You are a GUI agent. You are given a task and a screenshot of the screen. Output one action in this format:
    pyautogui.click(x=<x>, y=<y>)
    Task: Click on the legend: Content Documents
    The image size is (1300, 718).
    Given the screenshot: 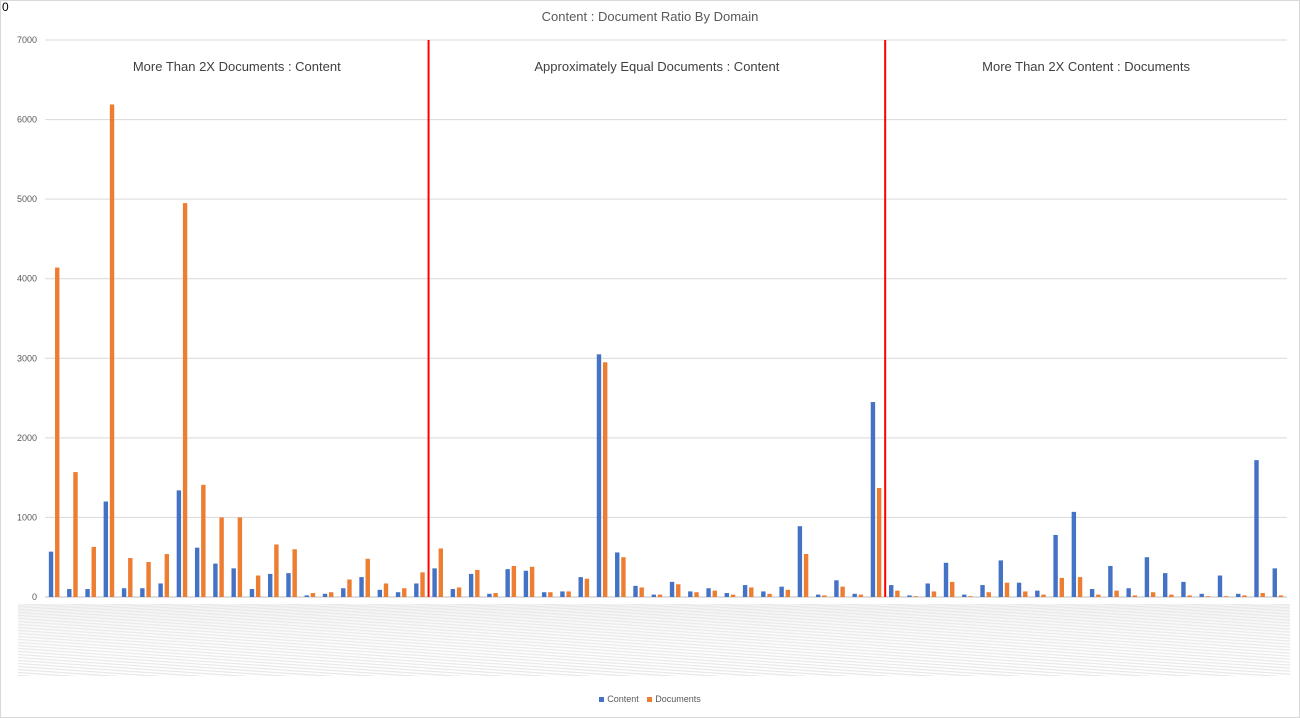 What is the action you would take?
    pyautogui.click(x=650, y=699)
    